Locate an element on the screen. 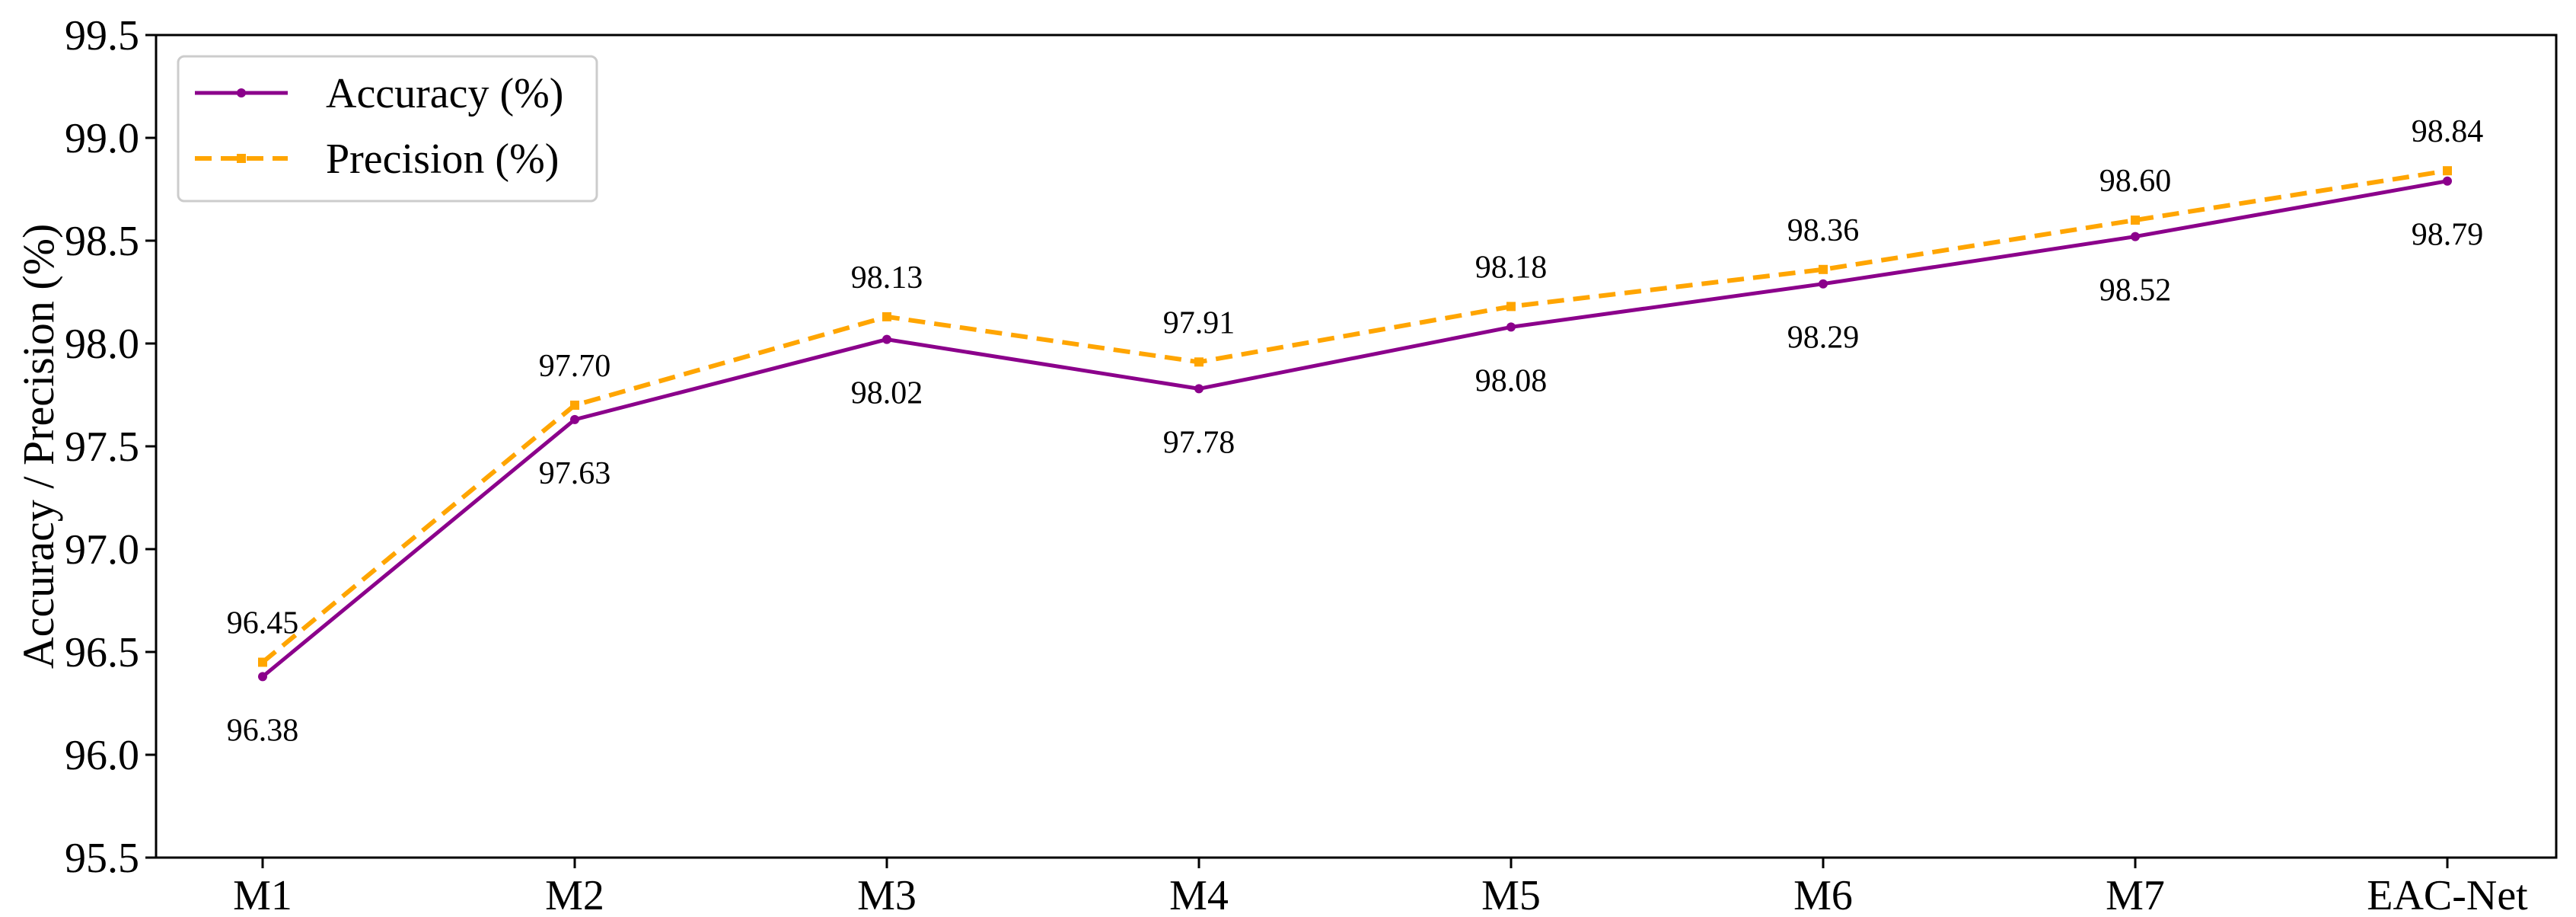 This screenshot has width=2576, height=917. y-tick-label: 97.5 is located at coordinates (102, 447).